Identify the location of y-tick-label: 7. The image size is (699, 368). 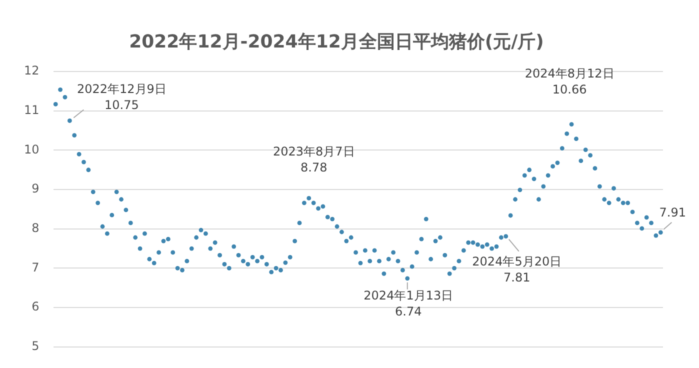
(36, 267).